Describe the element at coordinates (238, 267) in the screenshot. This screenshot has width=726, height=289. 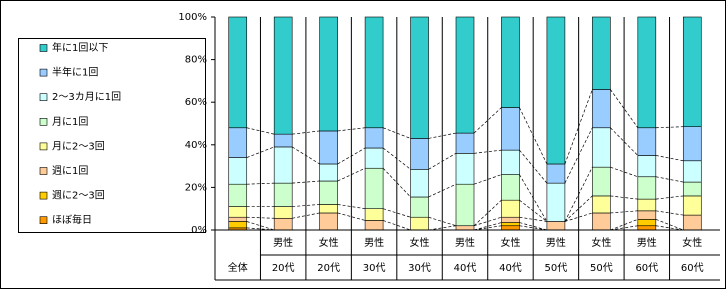
I see `x-tick-label: 全体` at that location.